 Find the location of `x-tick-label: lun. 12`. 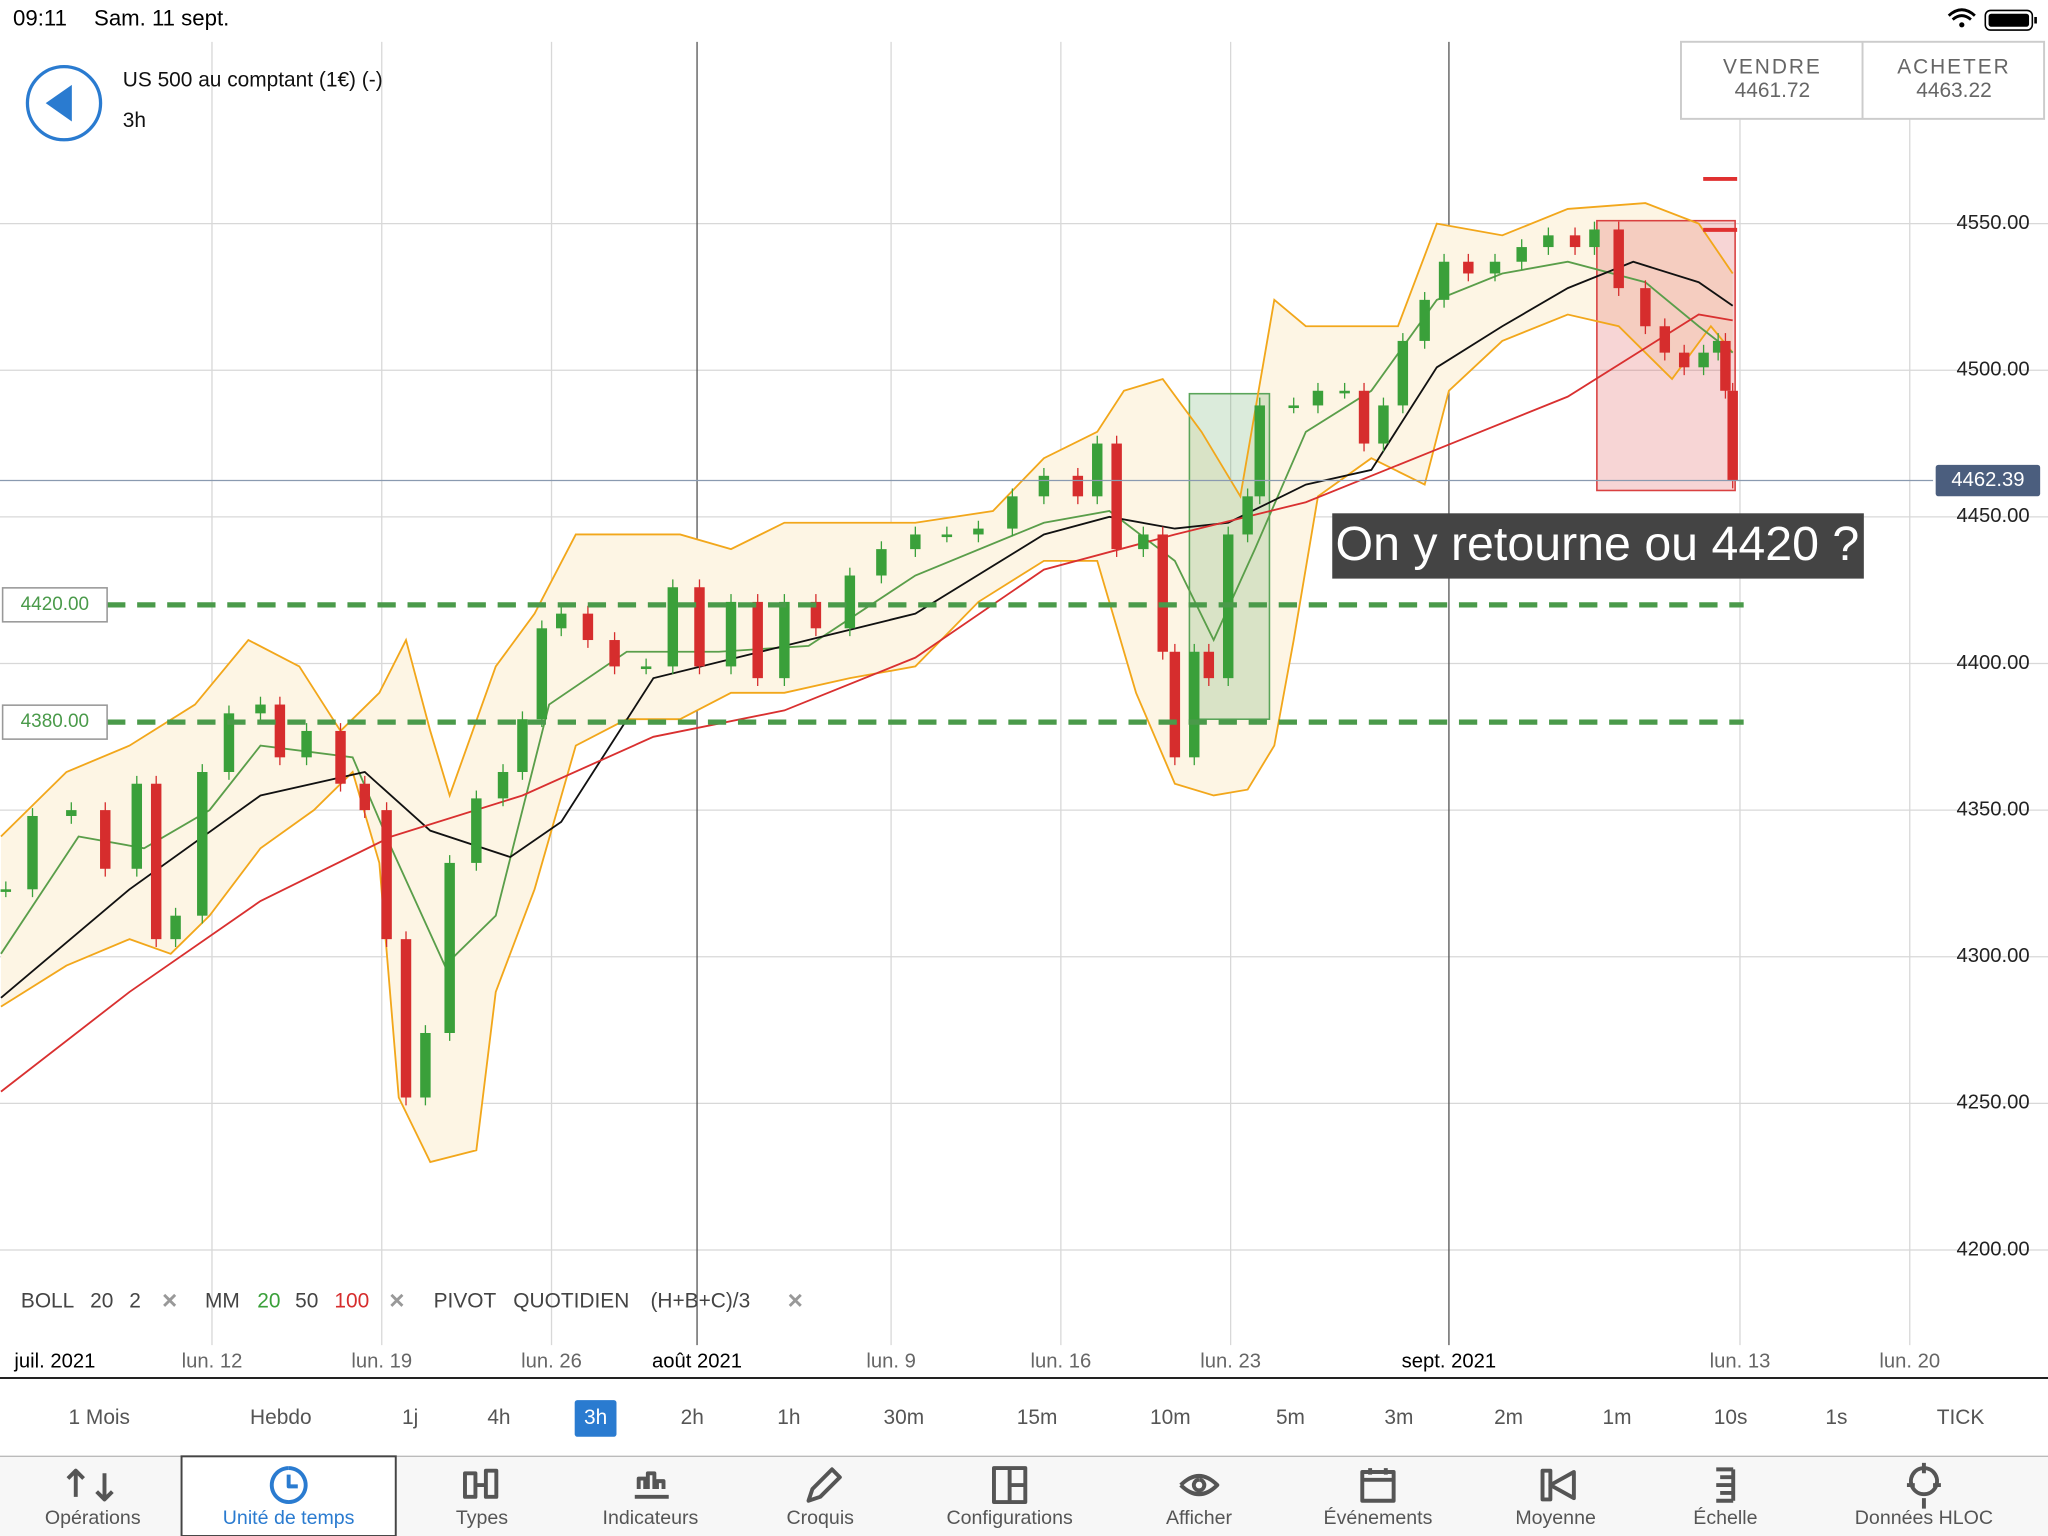

x-tick-label: lun. 12 is located at coordinates (212, 1362).